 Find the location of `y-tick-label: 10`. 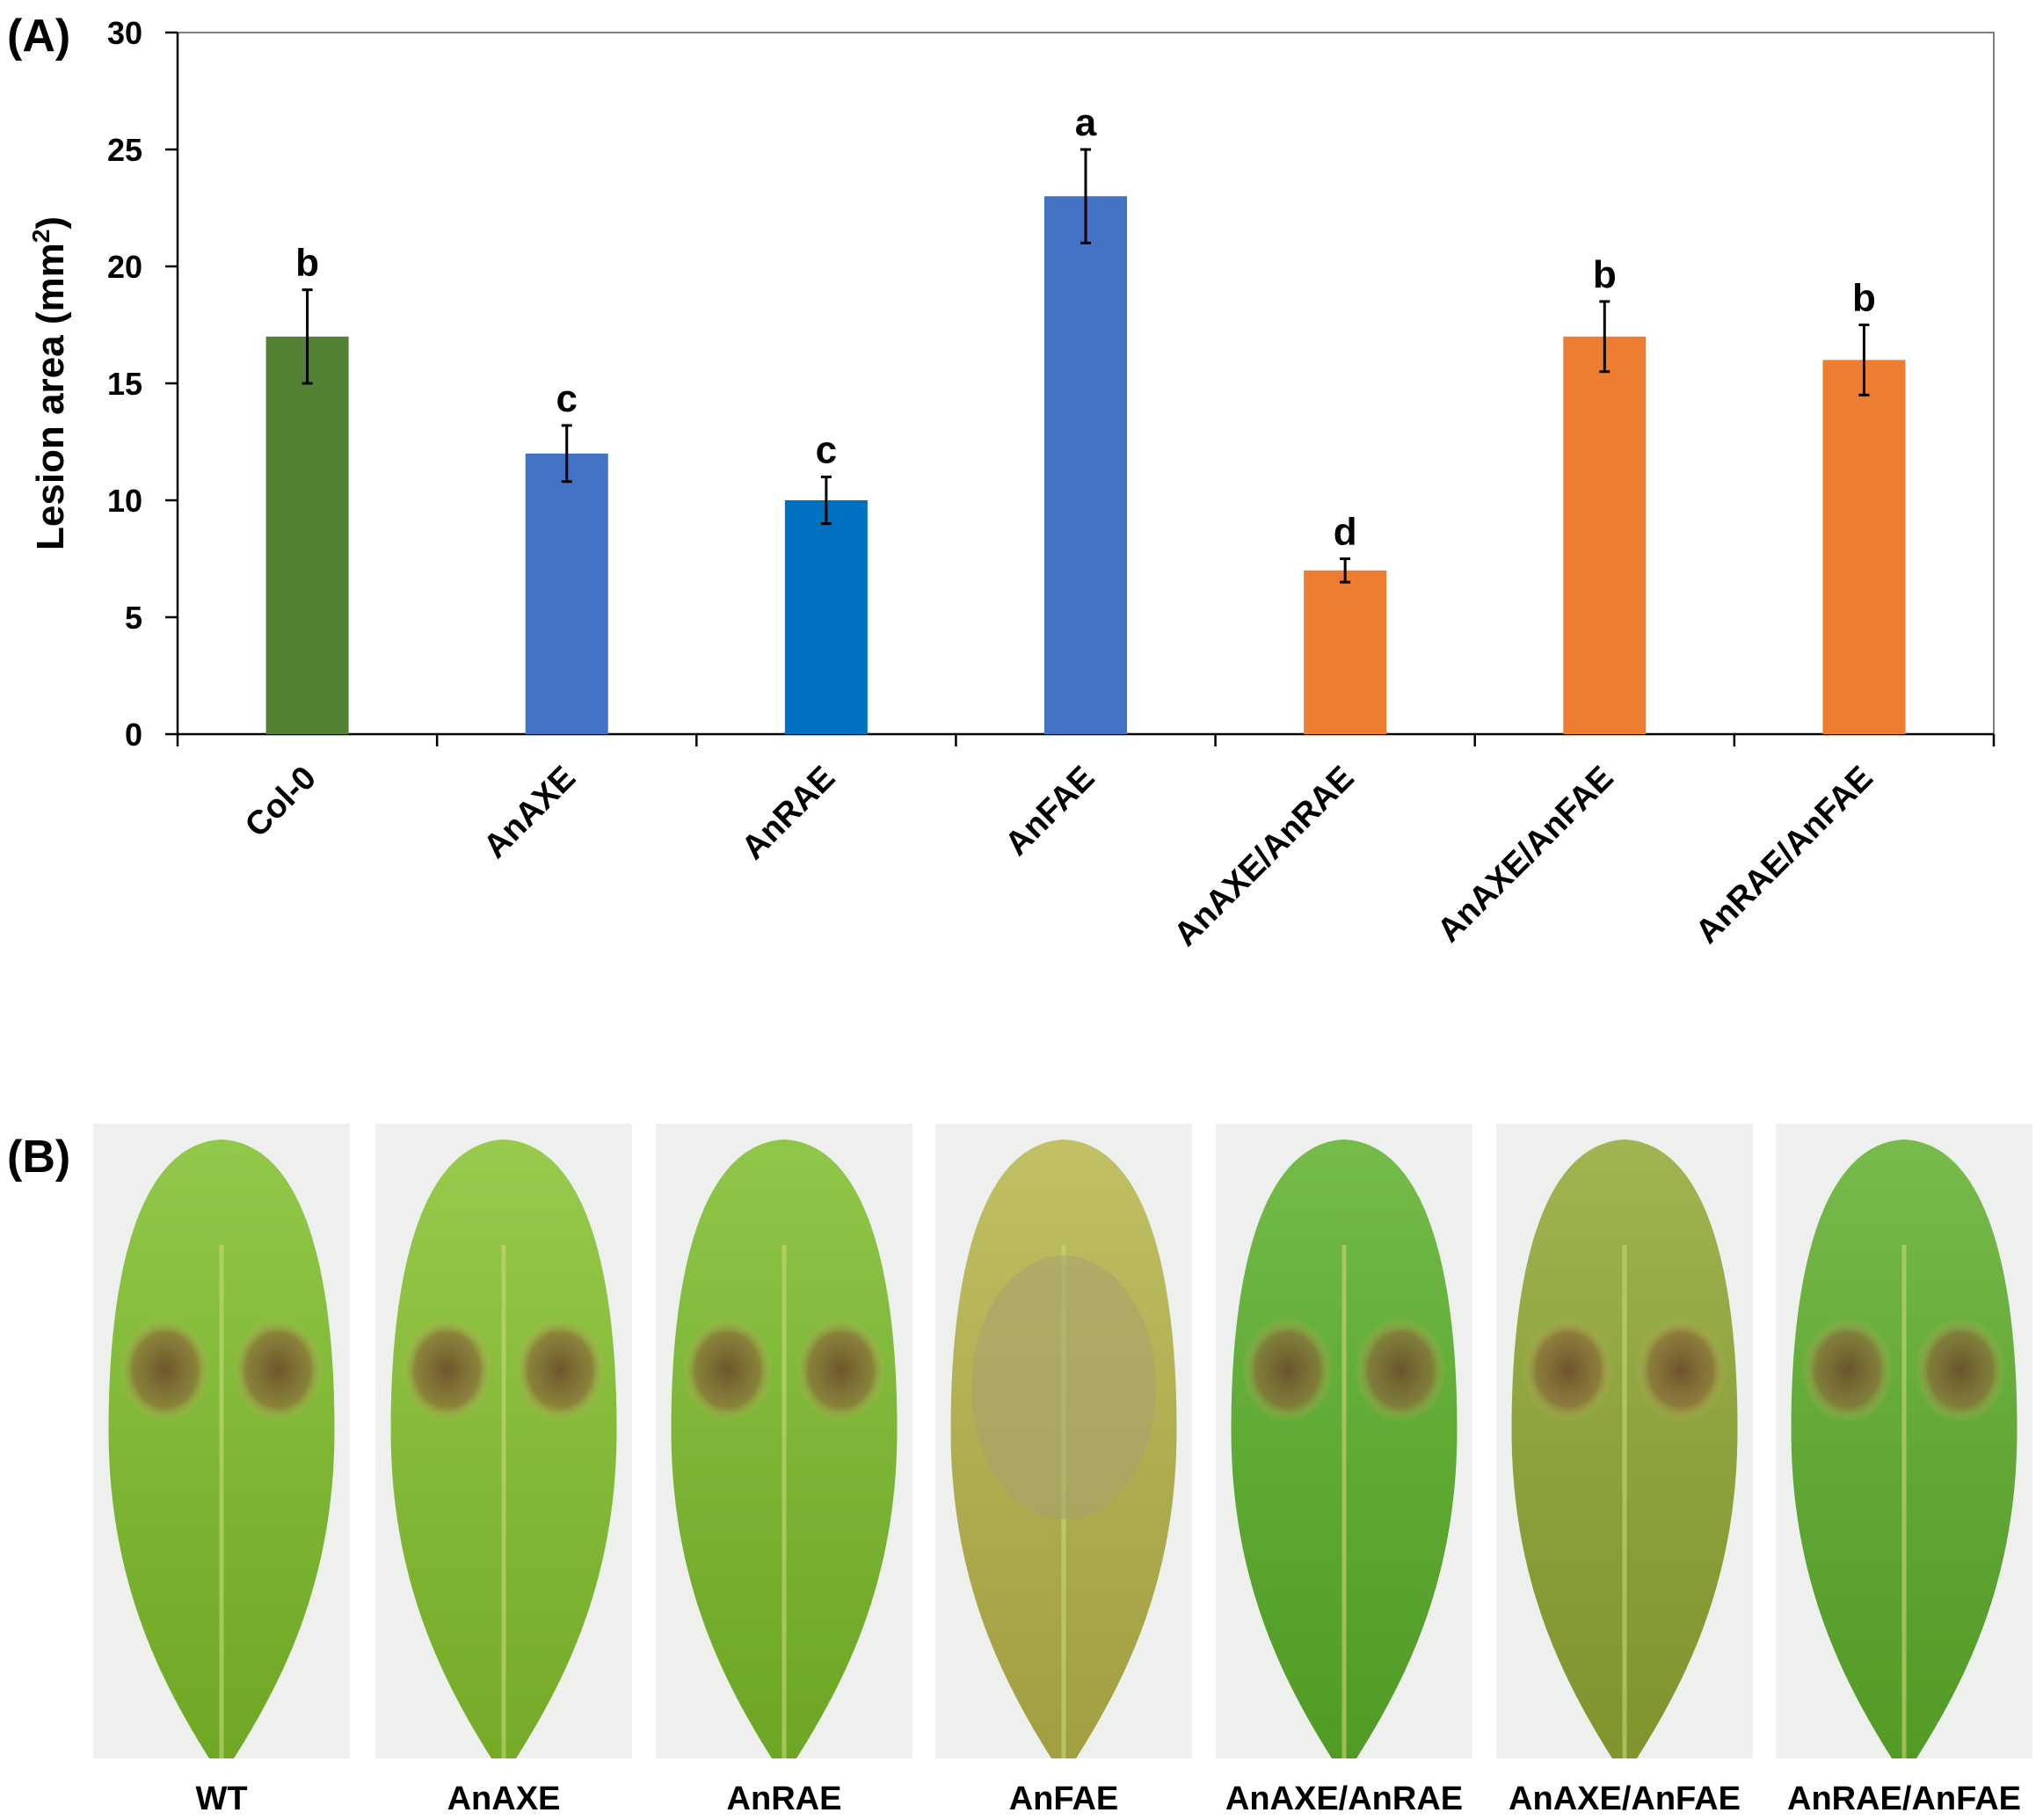

y-tick-label: 10 is located at coordinates (124, 501).